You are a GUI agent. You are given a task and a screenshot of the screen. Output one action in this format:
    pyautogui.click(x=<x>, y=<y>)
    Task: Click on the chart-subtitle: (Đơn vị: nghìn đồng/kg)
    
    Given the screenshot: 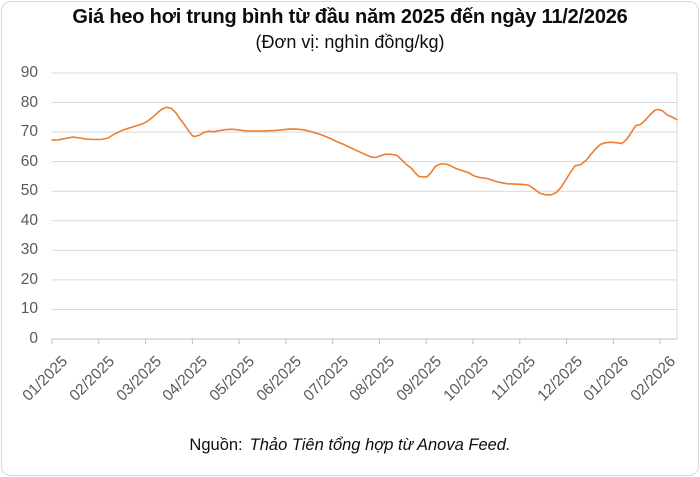 What is the action you would take?
    pyautogui.click(x=350, y=42)
    